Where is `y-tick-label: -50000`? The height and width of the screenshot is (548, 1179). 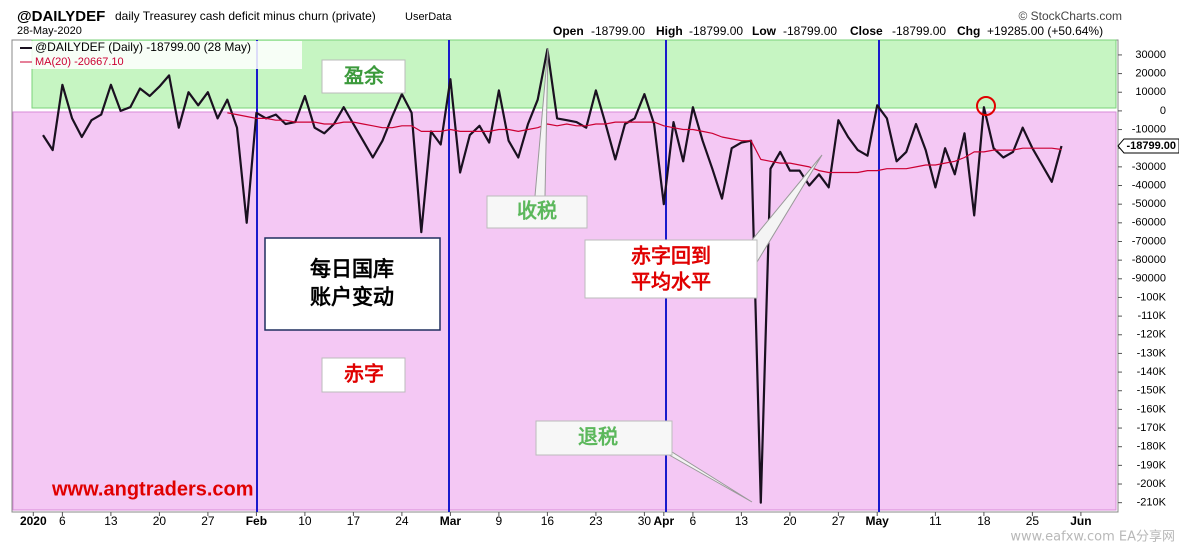
y-tick-label: -50000 is located at coordinates (1149, 204).